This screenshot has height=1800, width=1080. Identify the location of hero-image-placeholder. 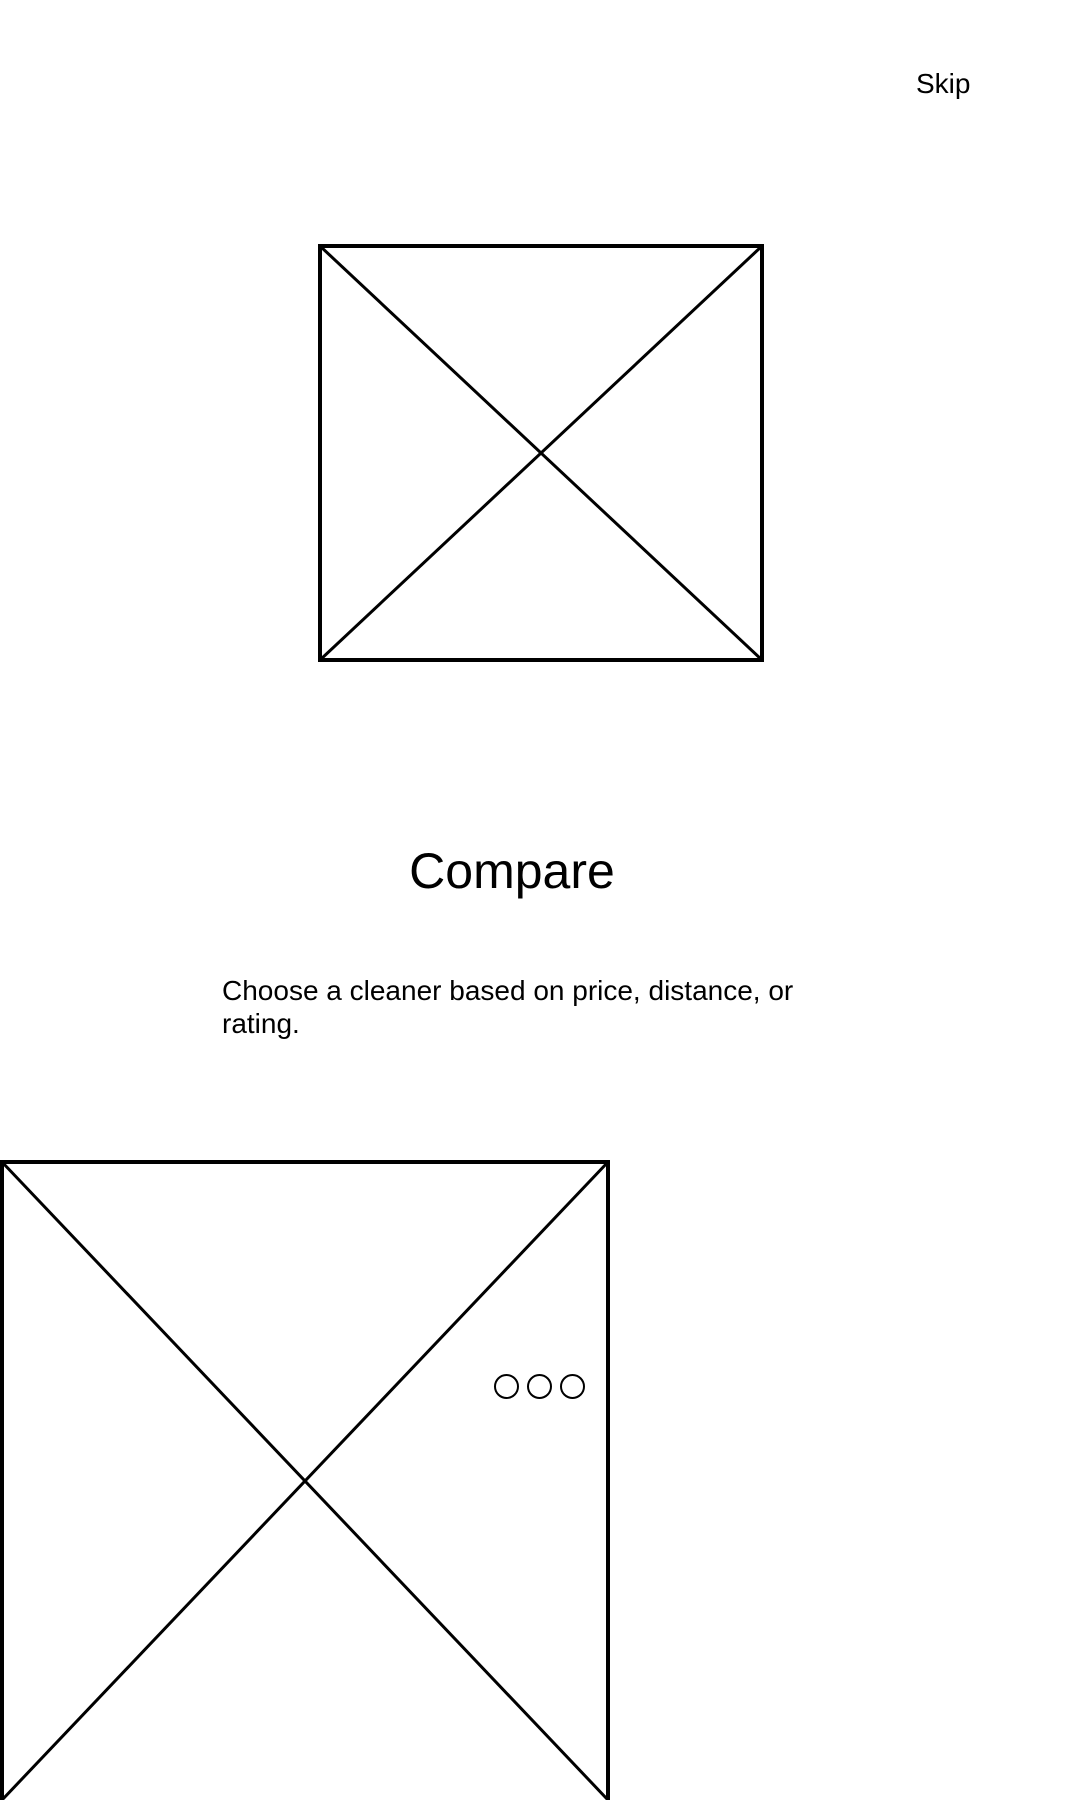
(541, 453).